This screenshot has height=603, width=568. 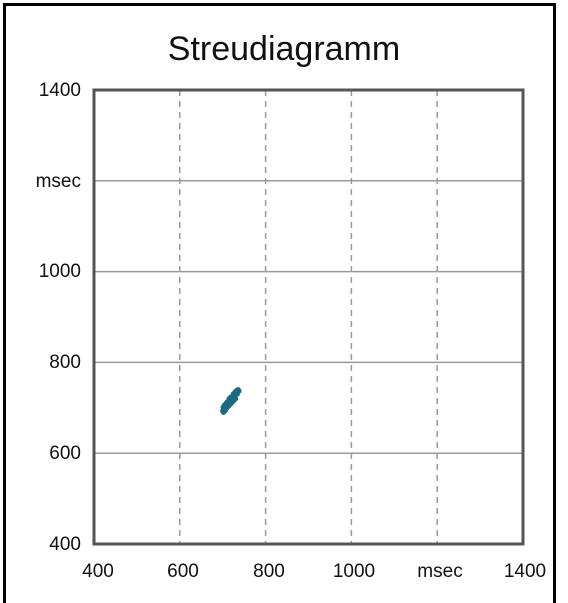 What do you see at coordinates (65, 453) in the screenshot?
I see `y-tick-label: 600` at bounding box center [65, 453].